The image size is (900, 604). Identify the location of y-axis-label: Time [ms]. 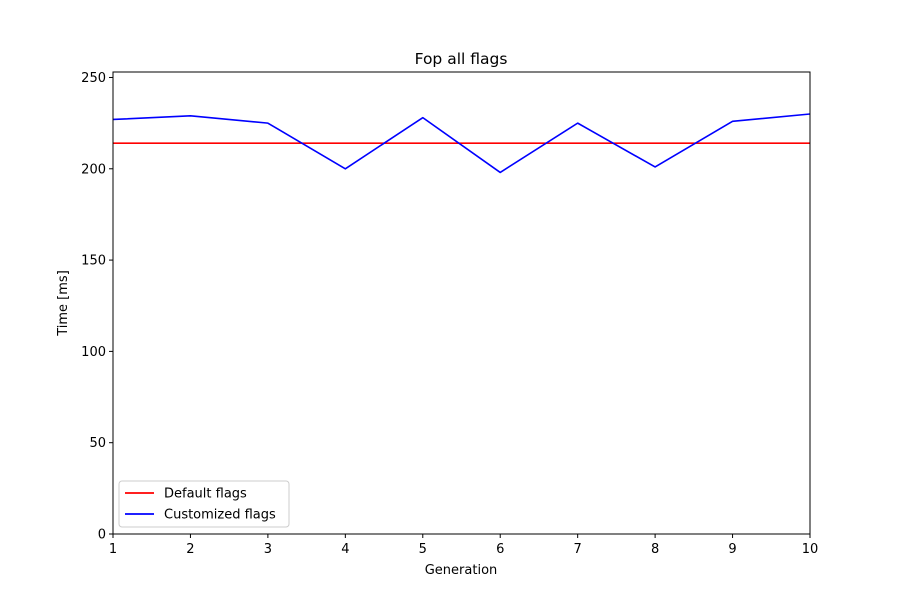
(63, 303).